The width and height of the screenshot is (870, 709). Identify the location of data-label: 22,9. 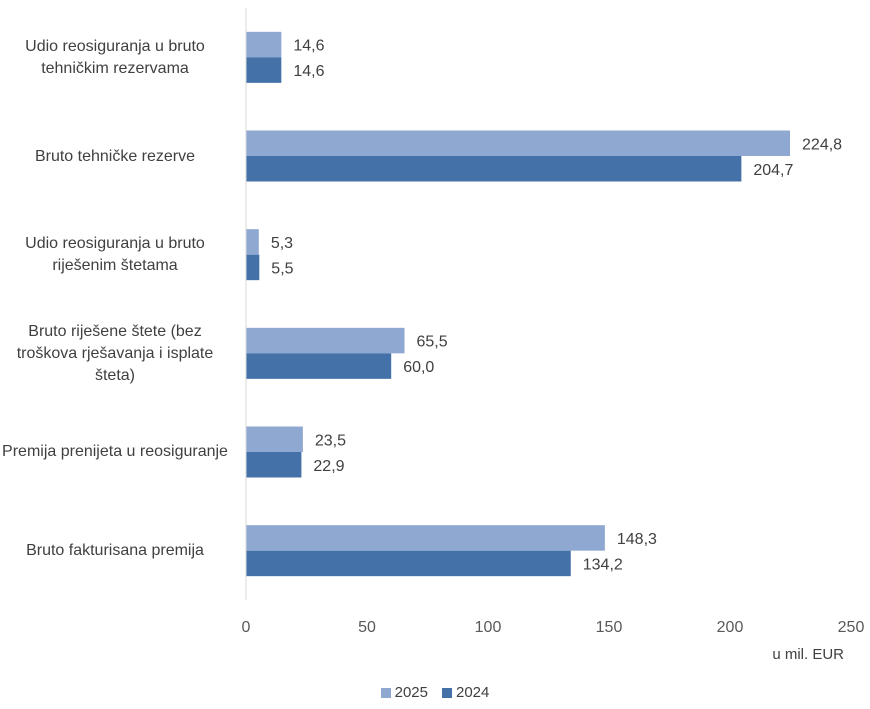
(328, 466).